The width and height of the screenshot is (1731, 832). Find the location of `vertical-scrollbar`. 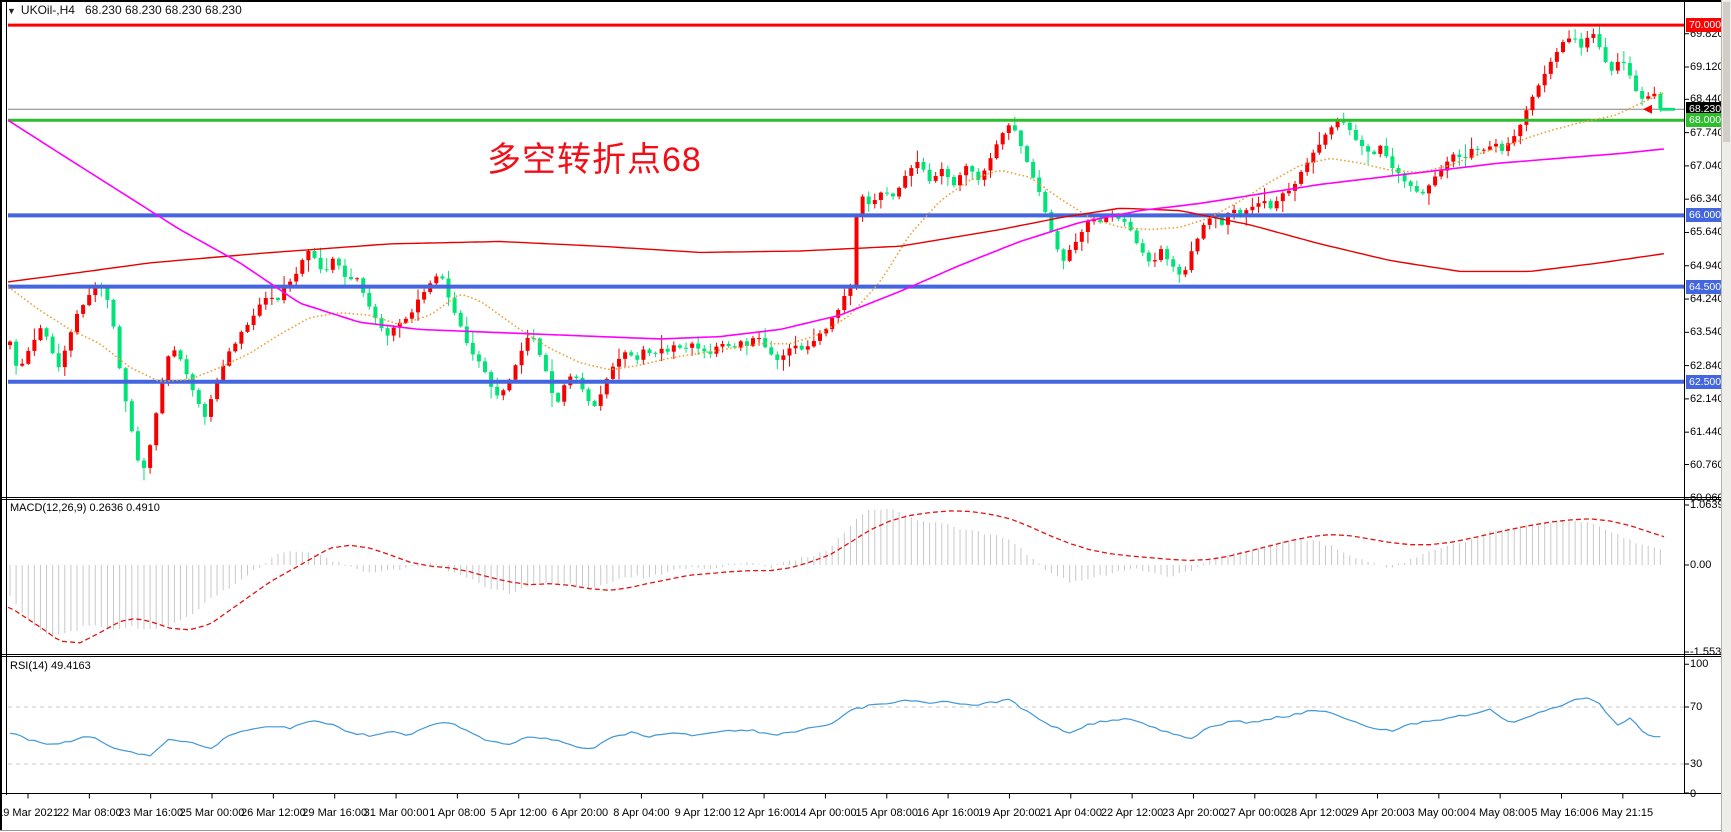

vertical-scrollbar is located at coordinates (1726, 416).